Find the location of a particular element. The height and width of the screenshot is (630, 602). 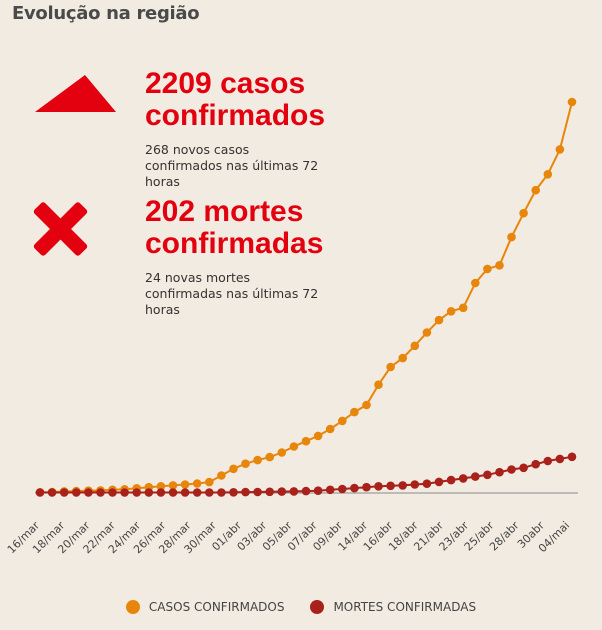

legend-item-deaths: MORTES CONFIRMADAS is located at coordinates (393, 607).